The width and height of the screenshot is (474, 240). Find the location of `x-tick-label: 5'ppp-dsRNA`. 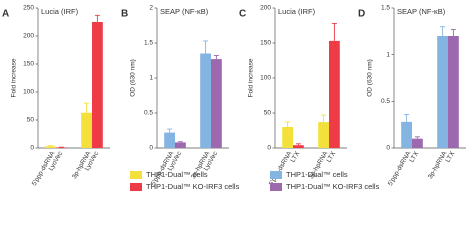

x-tick-label: 5'ppp-dsRNA is located at coordinates (400, 168).